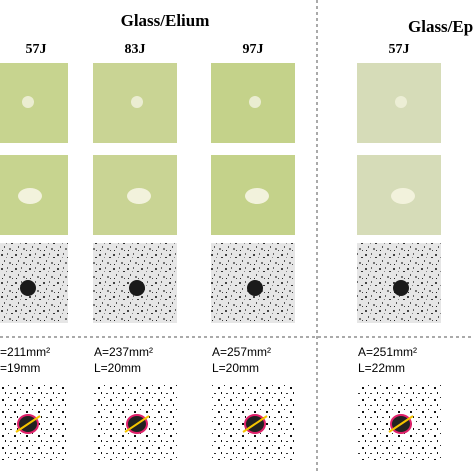  Describe the element at coordinates (253, 49) in the screenshot. I see `impact-energy: 97J` at that location.